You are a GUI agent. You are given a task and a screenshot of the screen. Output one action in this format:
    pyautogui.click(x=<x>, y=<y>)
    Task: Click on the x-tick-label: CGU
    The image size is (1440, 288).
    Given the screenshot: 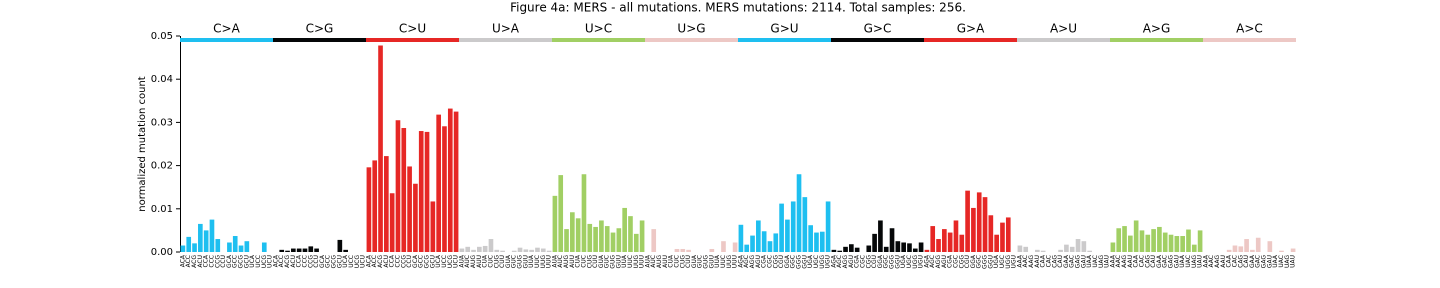 What is the action you would take?
    pyautogui.click(x=967, y=261)
    